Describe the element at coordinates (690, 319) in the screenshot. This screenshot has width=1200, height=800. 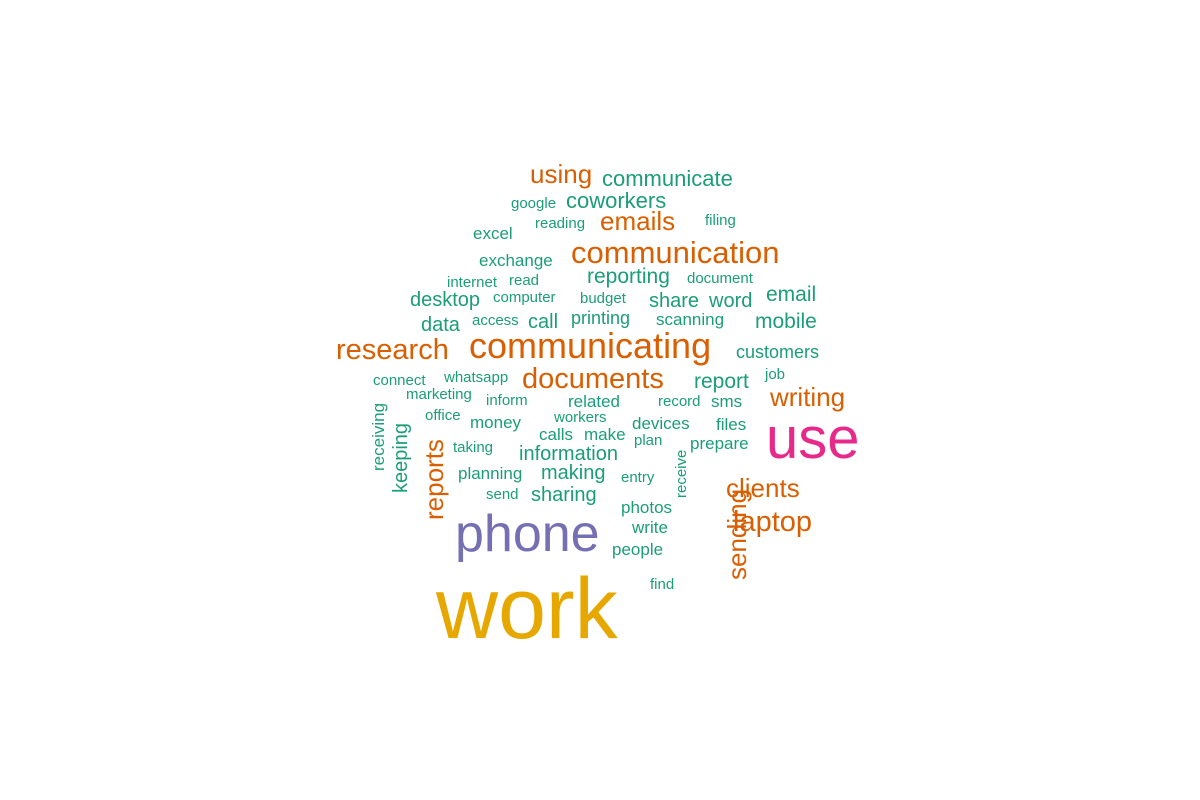
I see `word-scanning: scanning` at that location.